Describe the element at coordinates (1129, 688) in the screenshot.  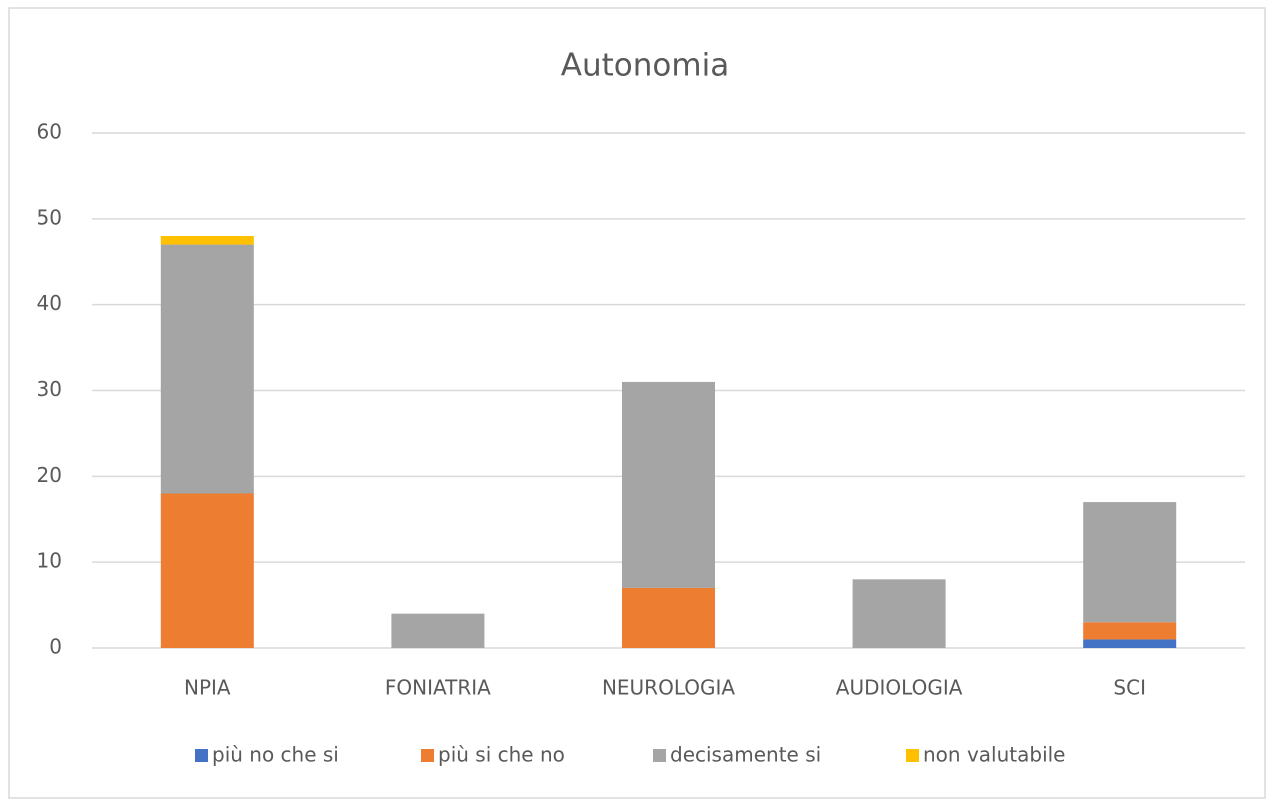
I see `x-tick-label: SCI` at that location.